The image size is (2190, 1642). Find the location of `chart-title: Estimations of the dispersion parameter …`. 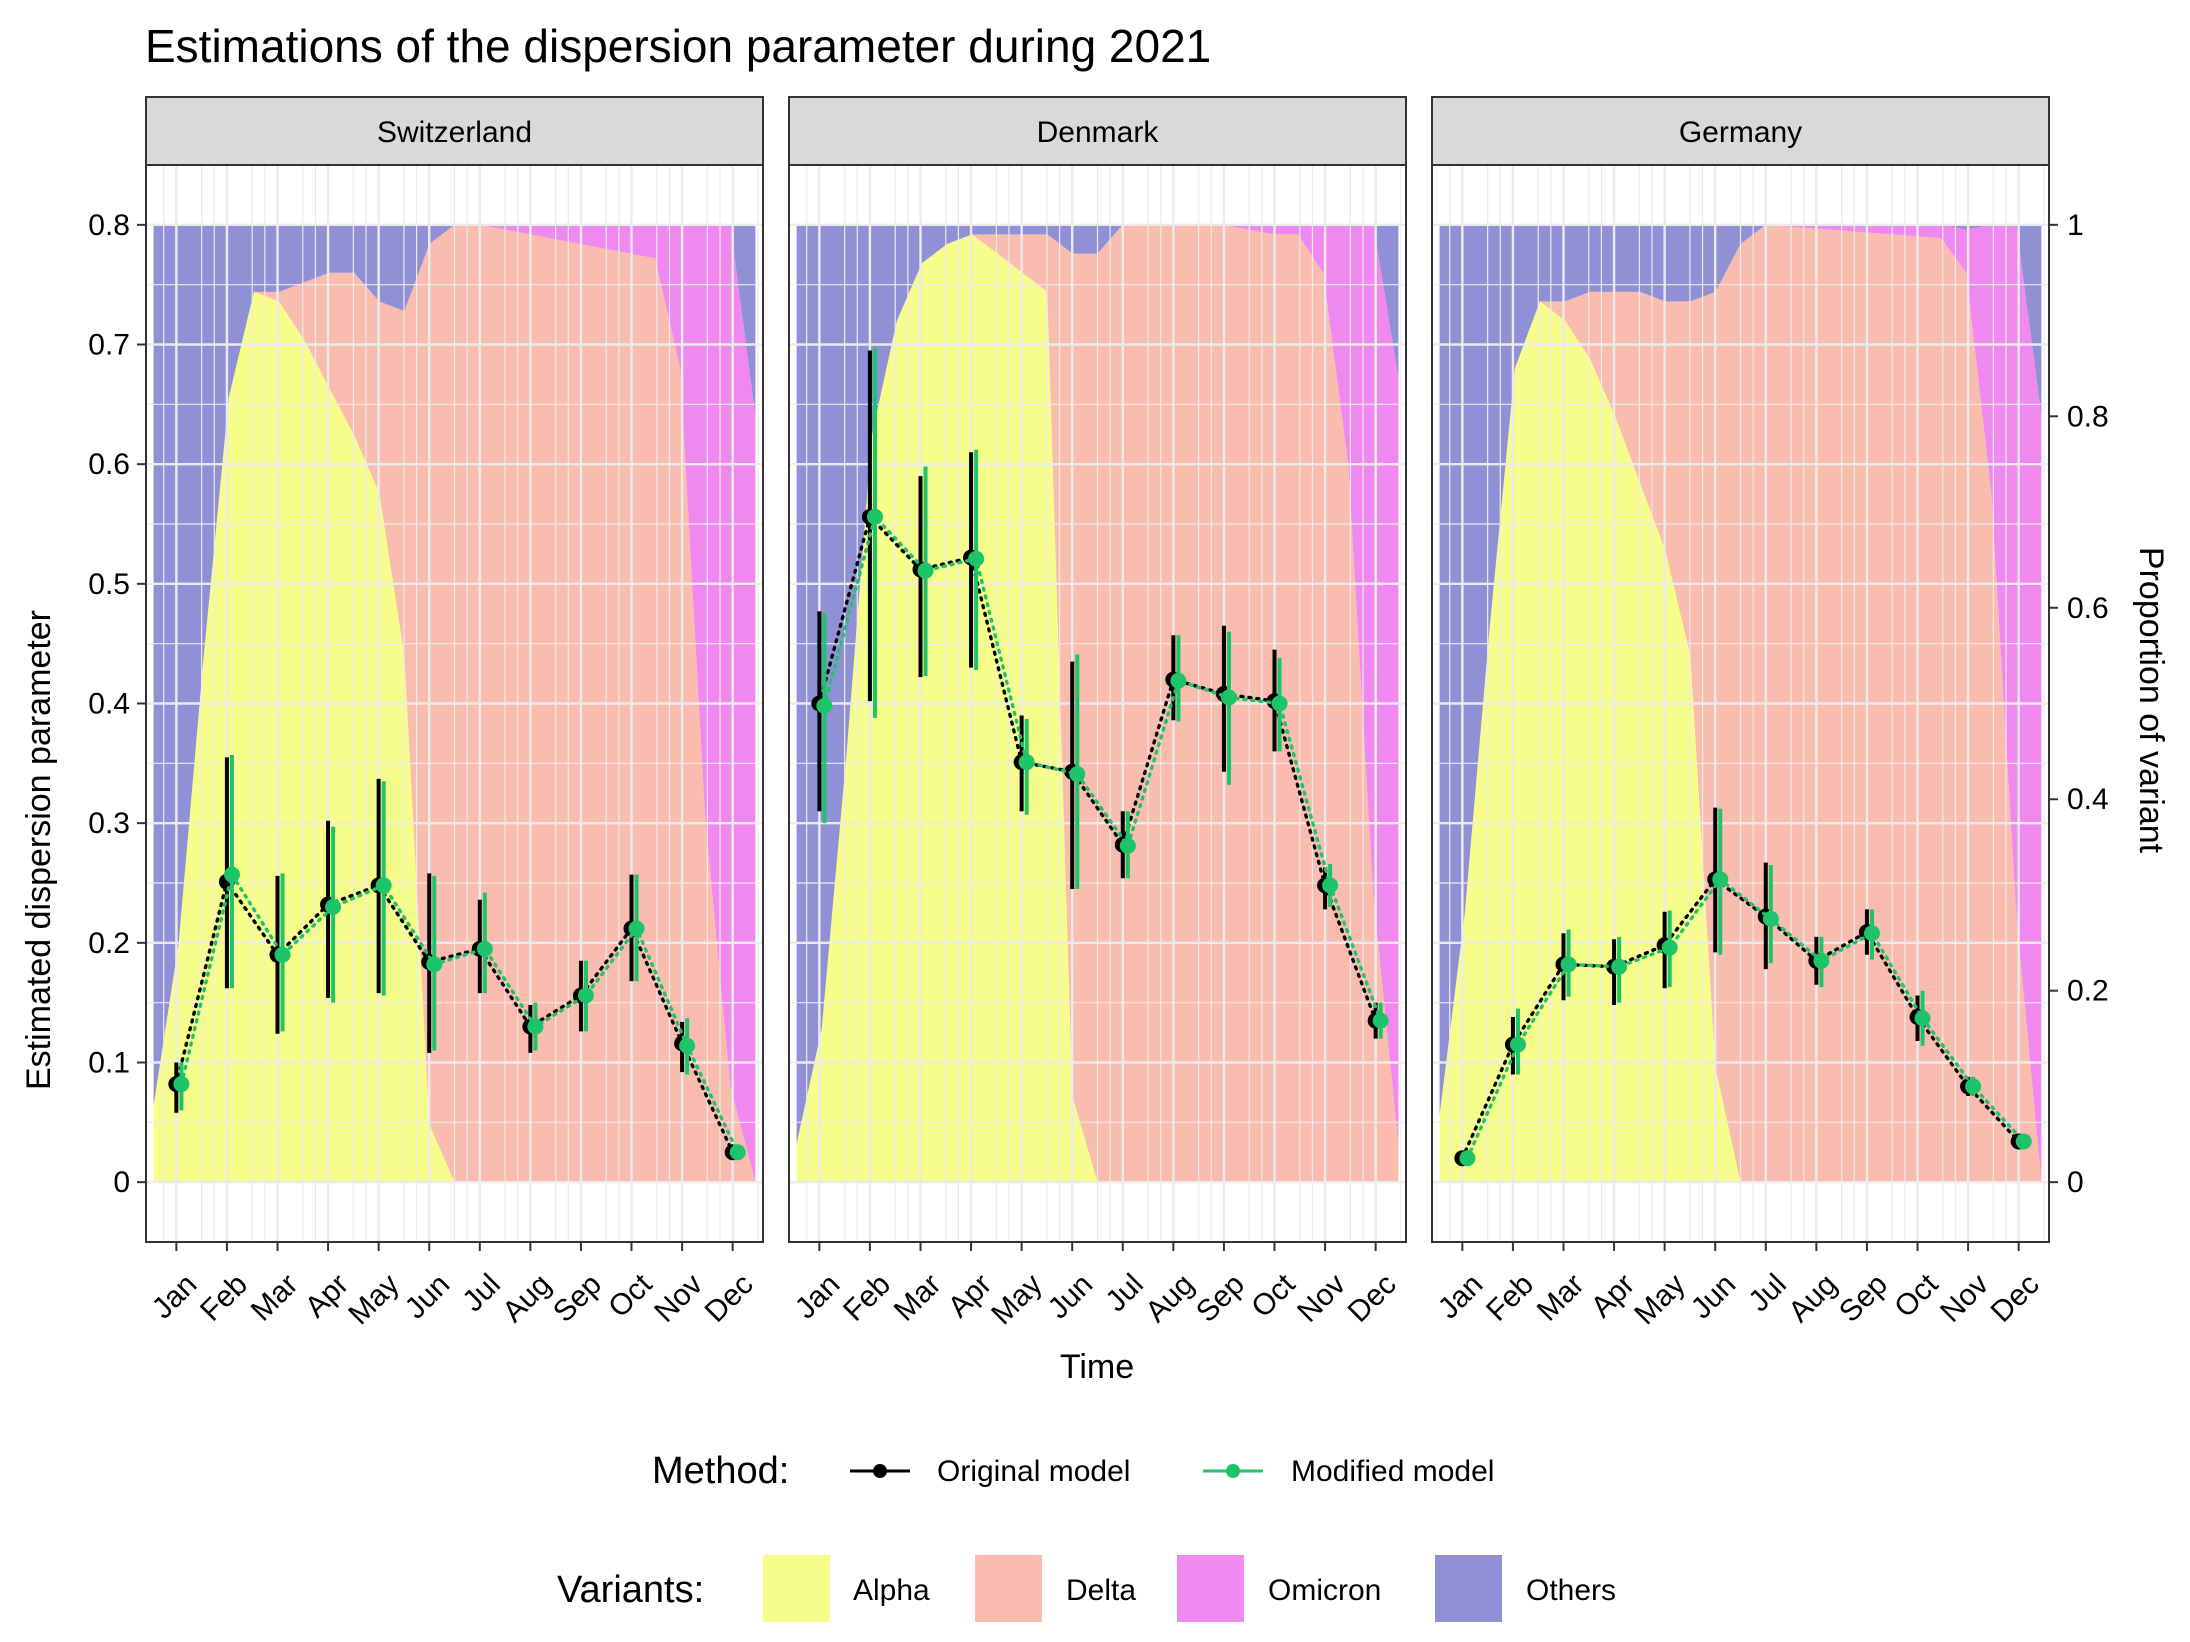

chart-title: Estimations of the dispersion parameter … is located at coordinates (678, 46).